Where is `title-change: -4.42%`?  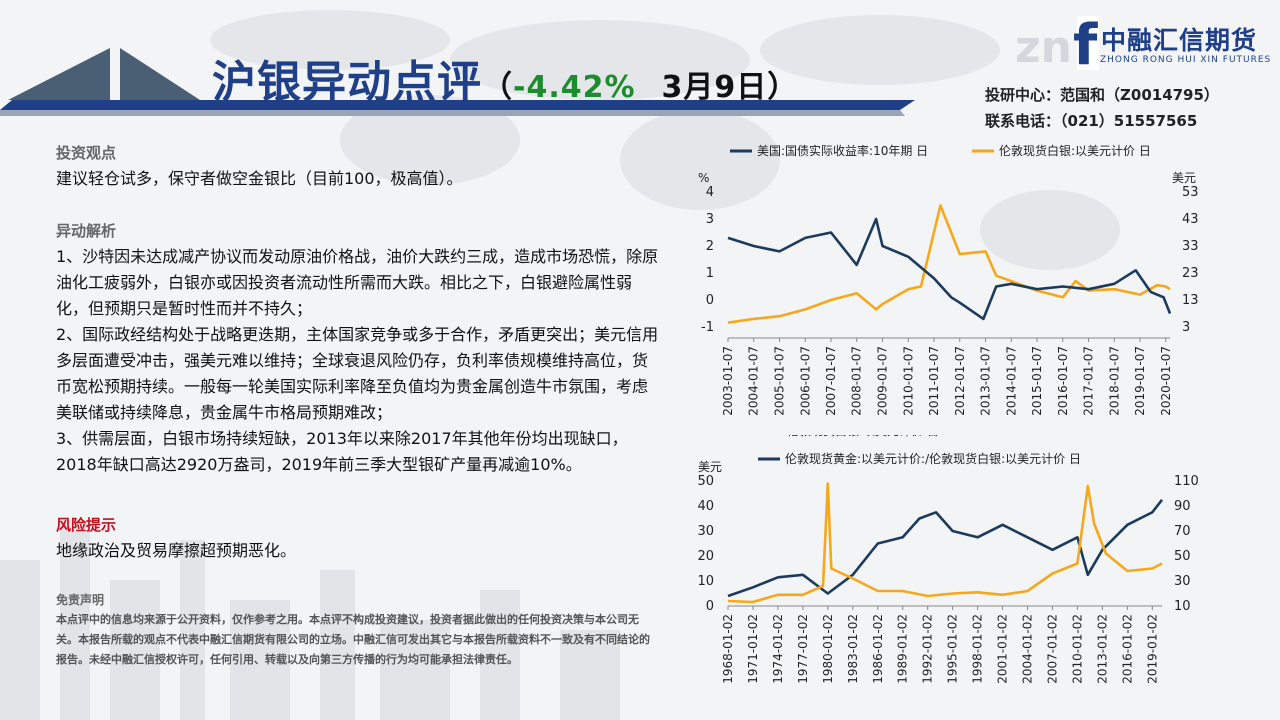
title-change: -4.42% is located at coordinates (574, 87).